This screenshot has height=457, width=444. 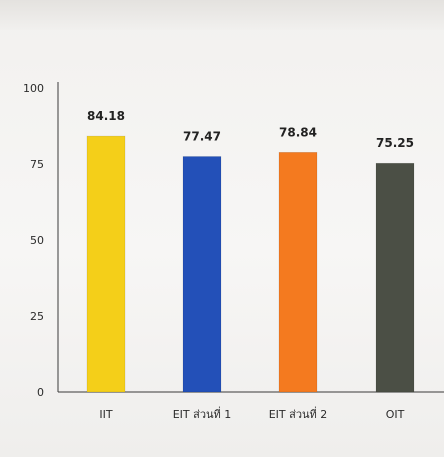 What do you see at coordinates (250, 129) in the screenshot?
I see `data-labels: 84.18 77.47 78.84 75.25` at bounding box center [250, 129].